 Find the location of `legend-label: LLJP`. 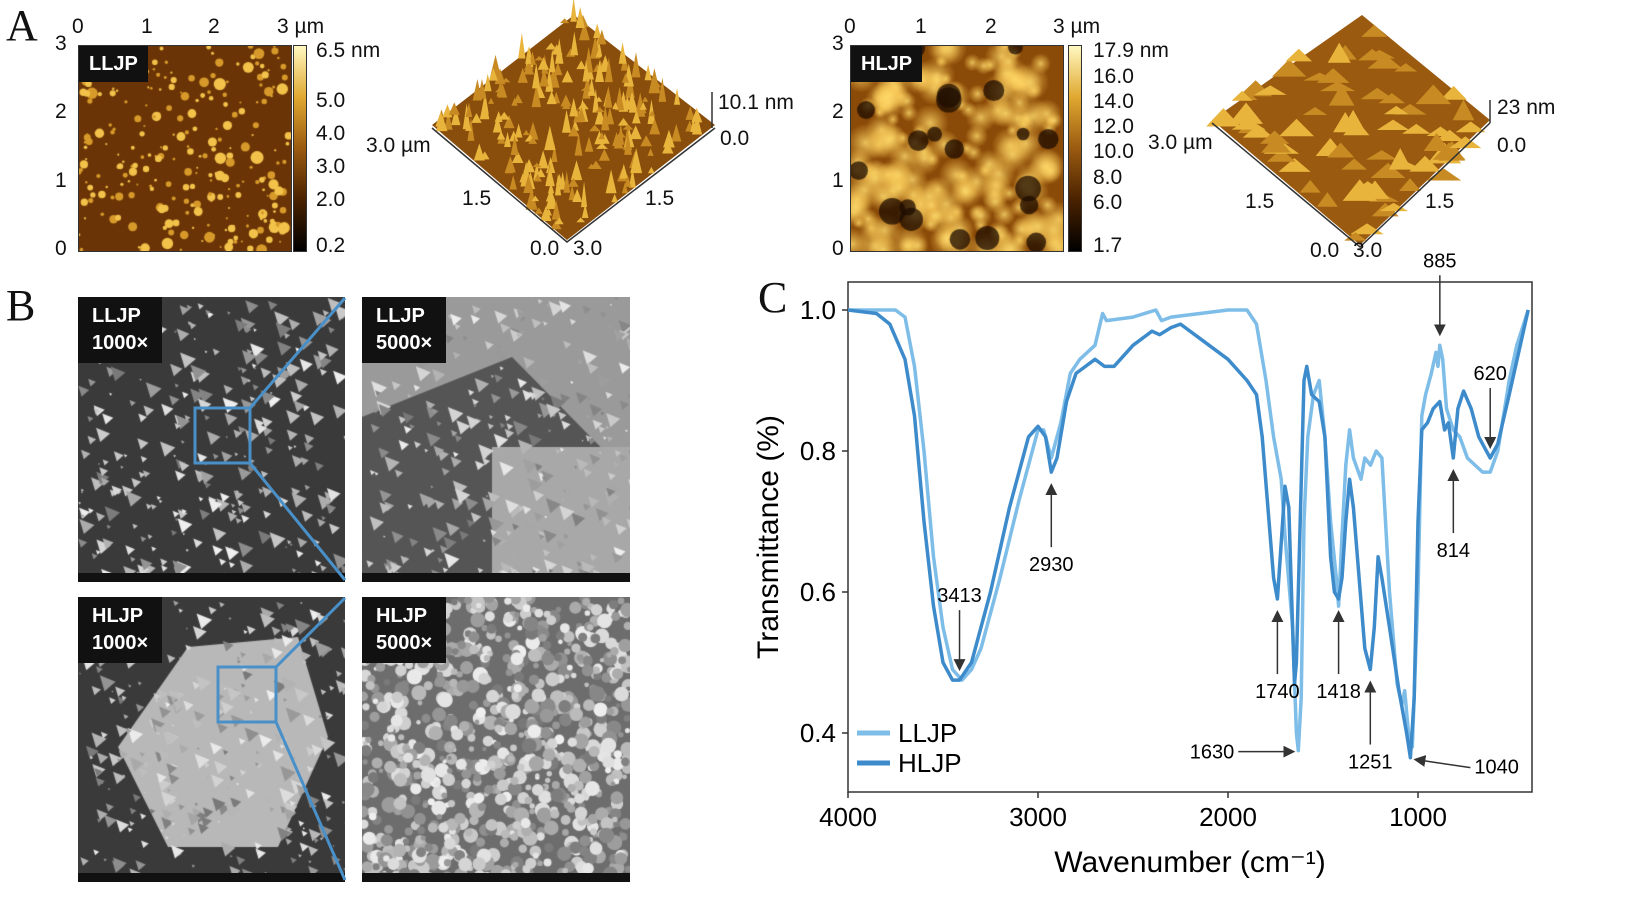

legend-label: LLJP is located at coordinates (927, 733).